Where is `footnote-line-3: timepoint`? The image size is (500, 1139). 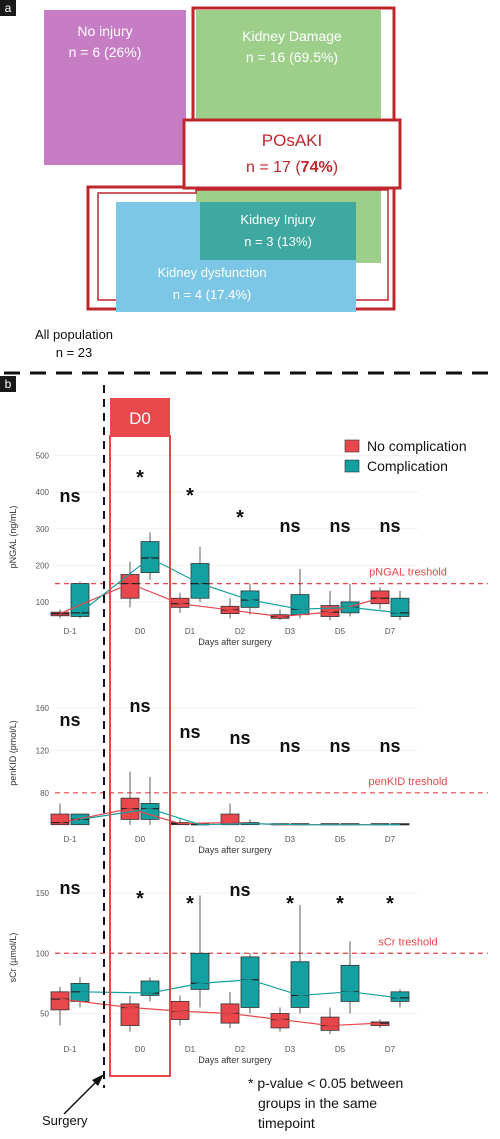
footnote-line-3: timepoint is located at coordinates (286, 1123).